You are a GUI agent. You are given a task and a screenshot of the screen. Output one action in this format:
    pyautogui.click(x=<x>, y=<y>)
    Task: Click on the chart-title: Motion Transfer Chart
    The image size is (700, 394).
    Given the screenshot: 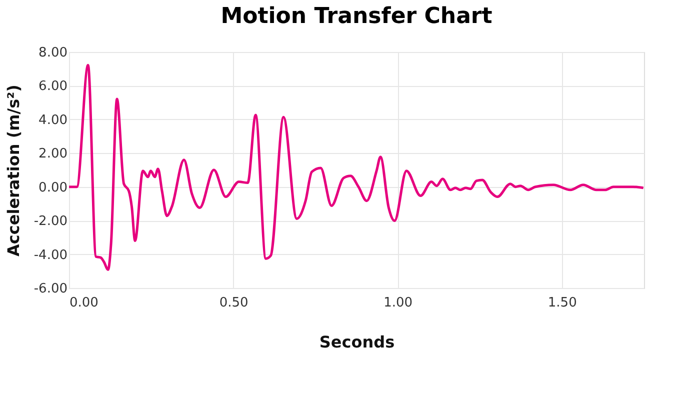 What is the action you would take?
    pyautogui.click(x=356, y=16)
    